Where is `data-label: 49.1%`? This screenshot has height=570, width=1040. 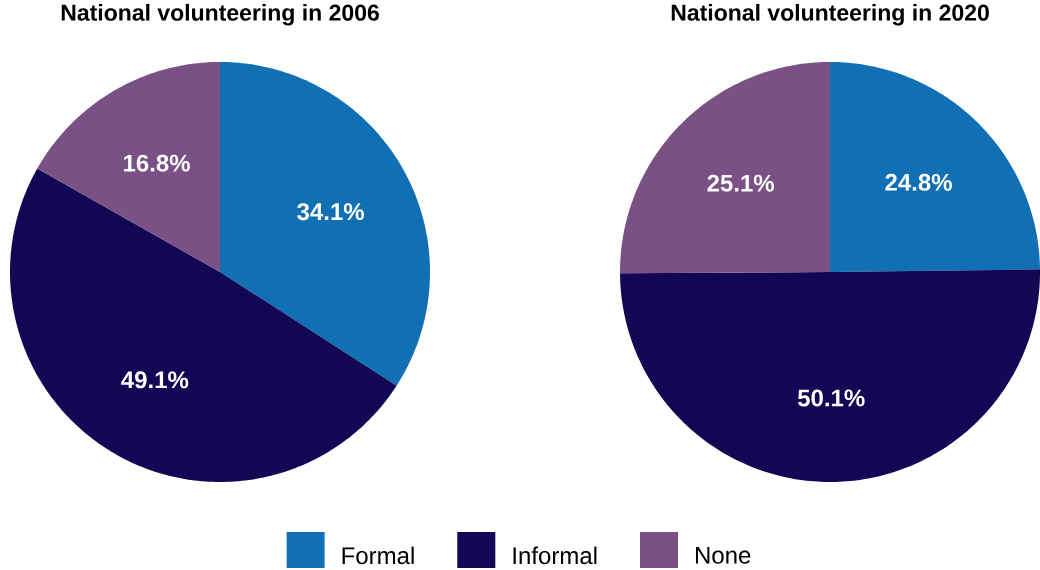 data-label: 49.1% is located at coordinates (155, 380).